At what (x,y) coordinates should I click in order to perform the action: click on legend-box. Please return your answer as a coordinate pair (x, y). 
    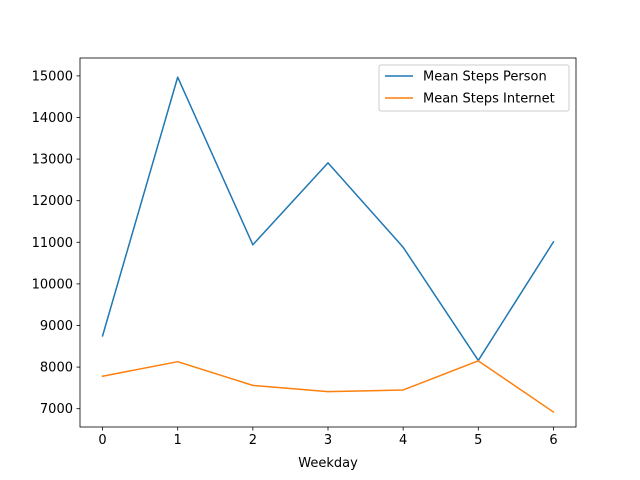
    Looking at the image, I should click on (474, 88).